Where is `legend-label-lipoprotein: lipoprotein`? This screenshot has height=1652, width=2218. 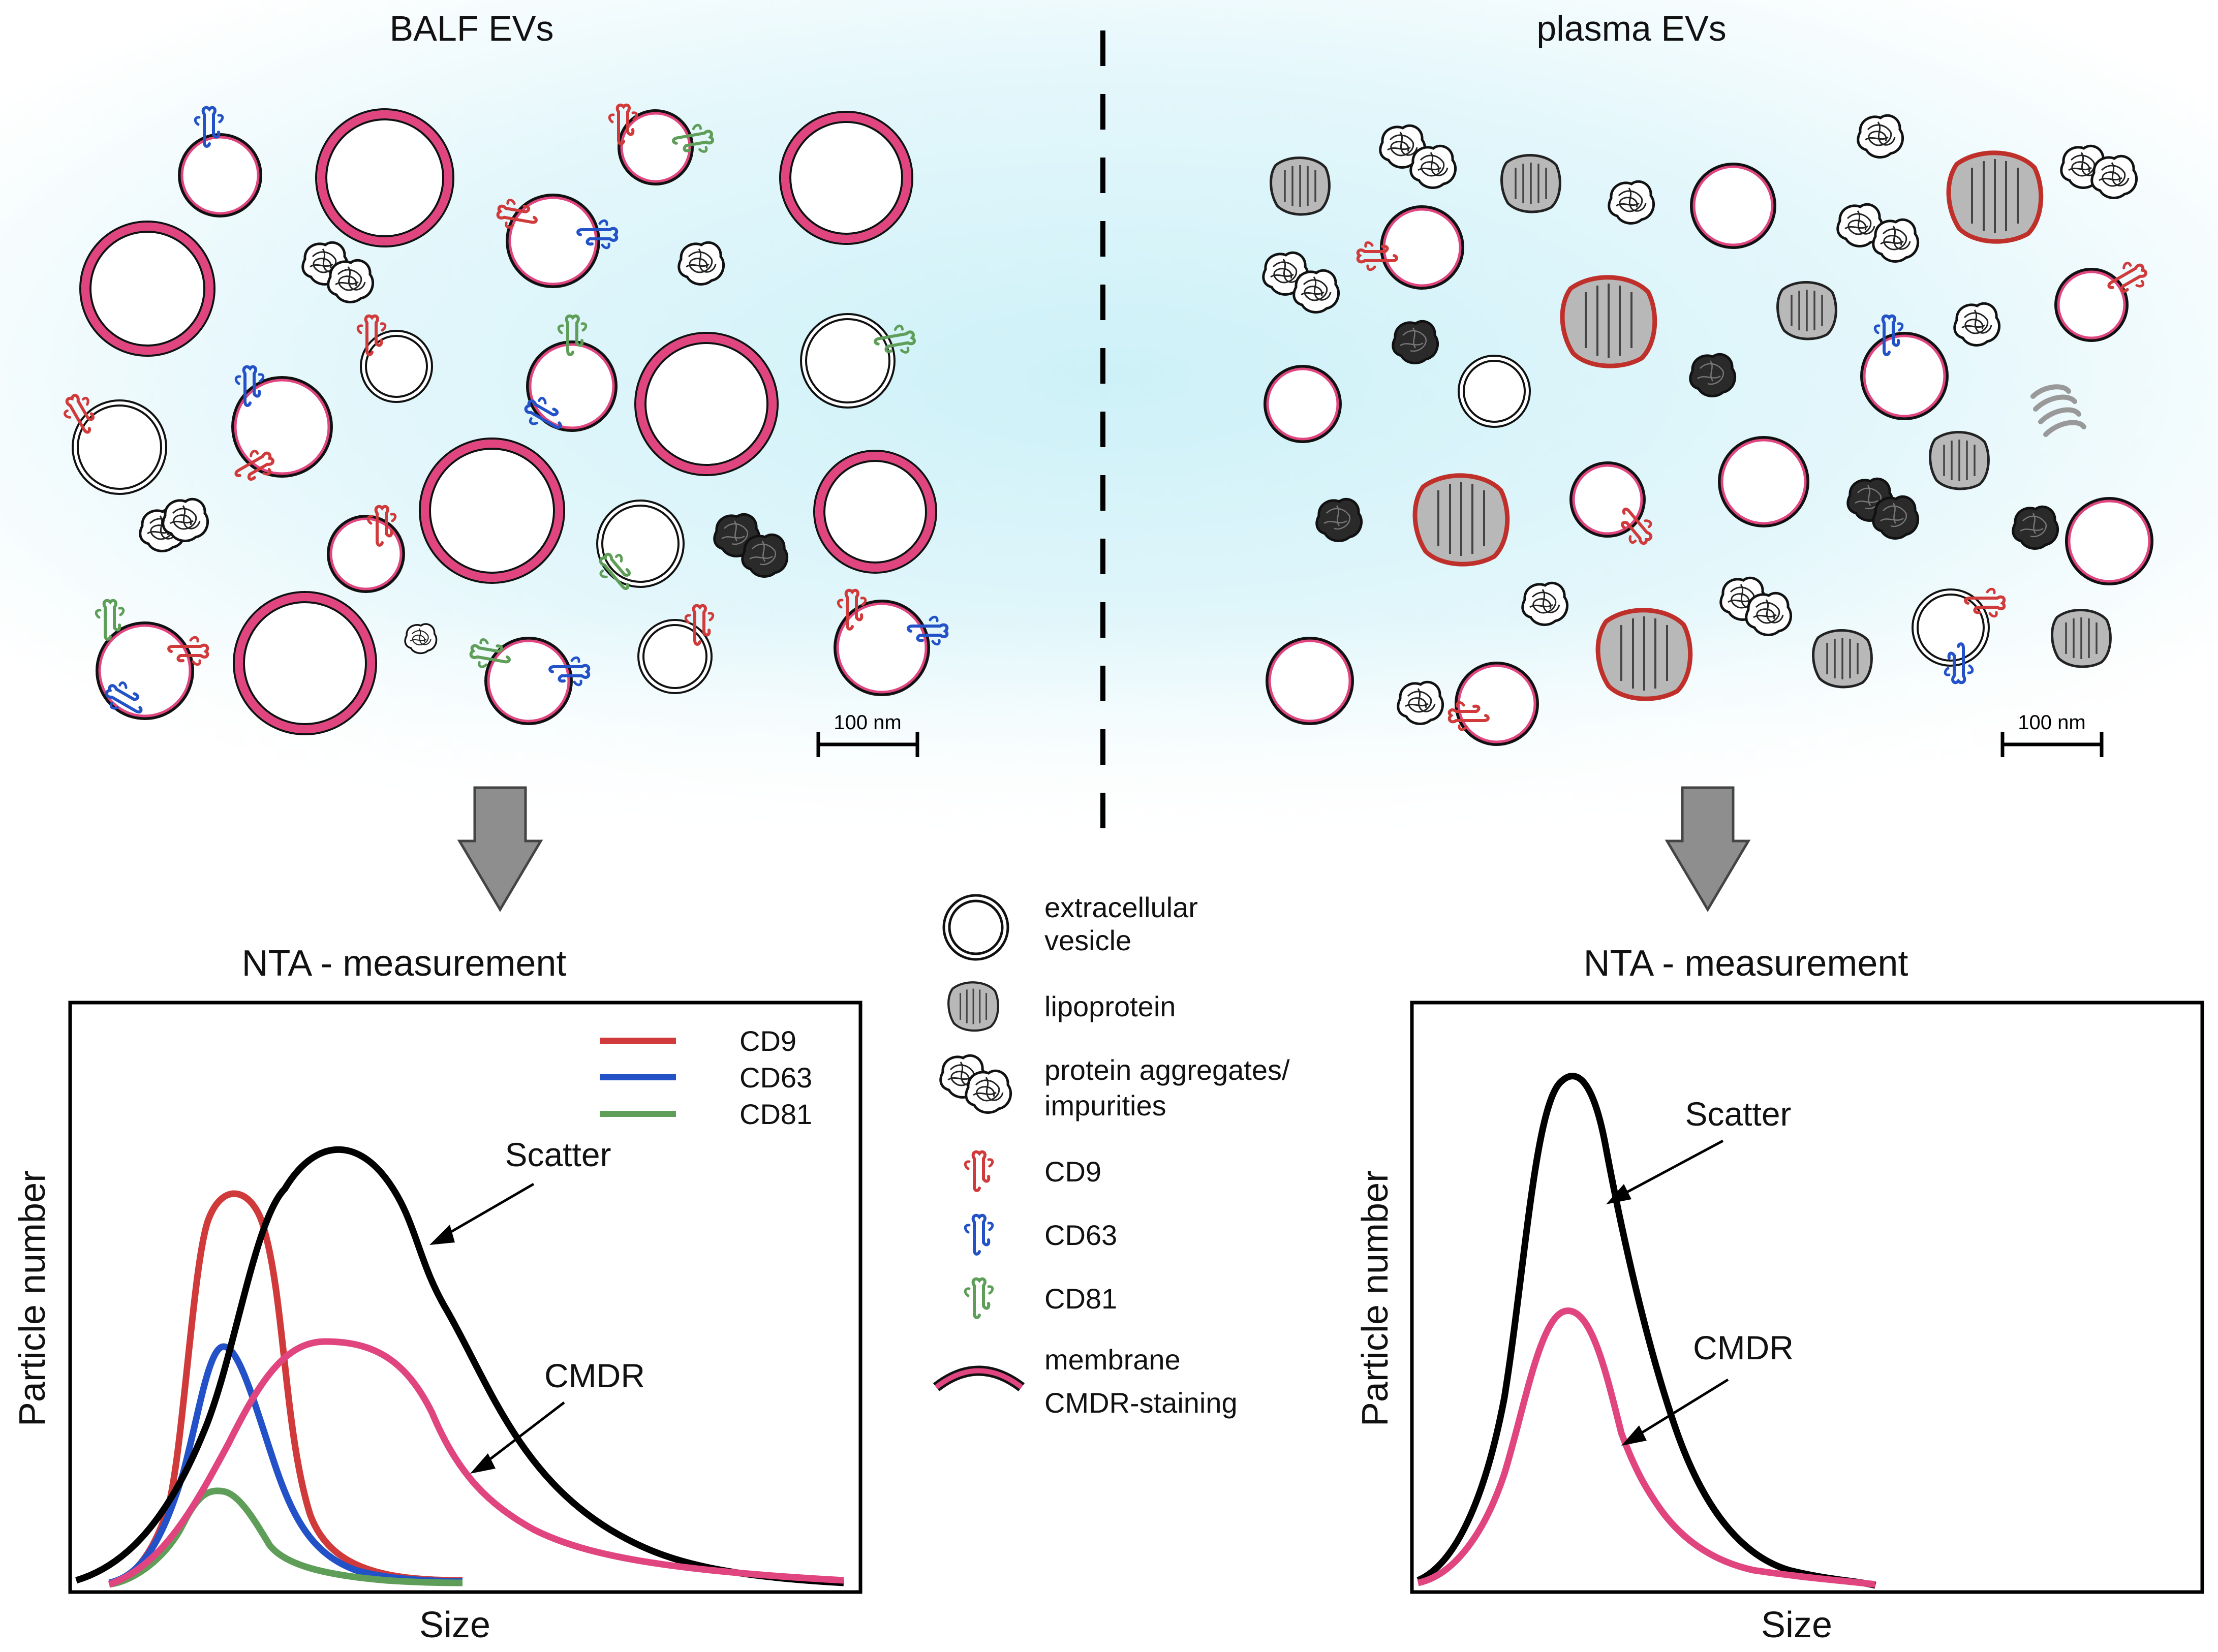 legend-label-lipoprotein: lipoprotein is located at coordinates (1110, 1006).